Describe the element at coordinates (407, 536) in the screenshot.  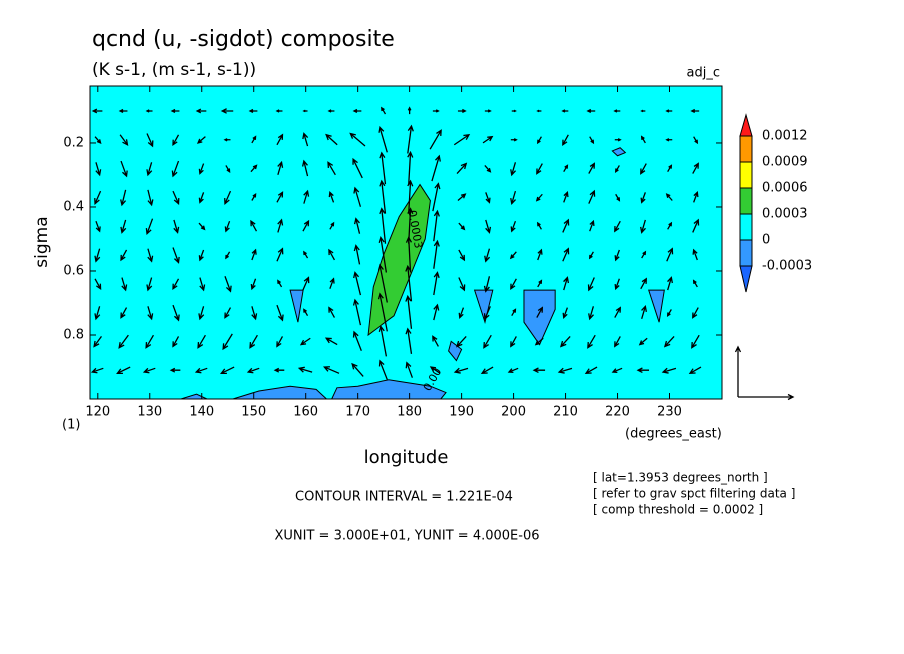
I see `vector-units: XUNIT = 3.000E+01, YUNIT = 4.000E-06` at that location.